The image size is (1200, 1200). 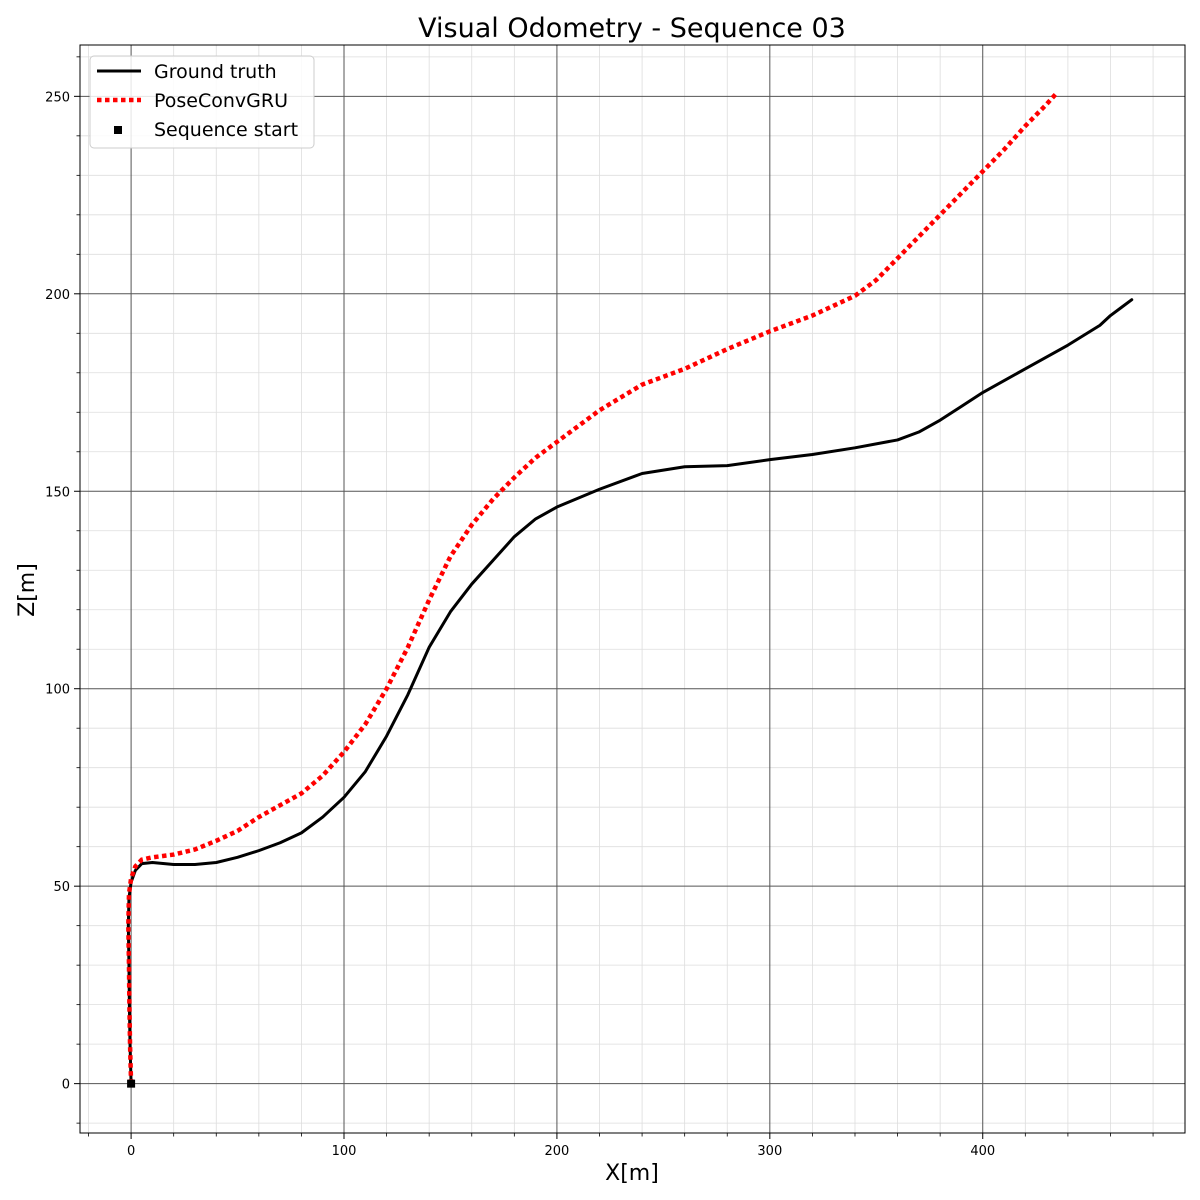 What do you see at coordinates (344, 1151) in the screenshot?
I see `x-tick-label: 100` at bounding box center [344, 1151].